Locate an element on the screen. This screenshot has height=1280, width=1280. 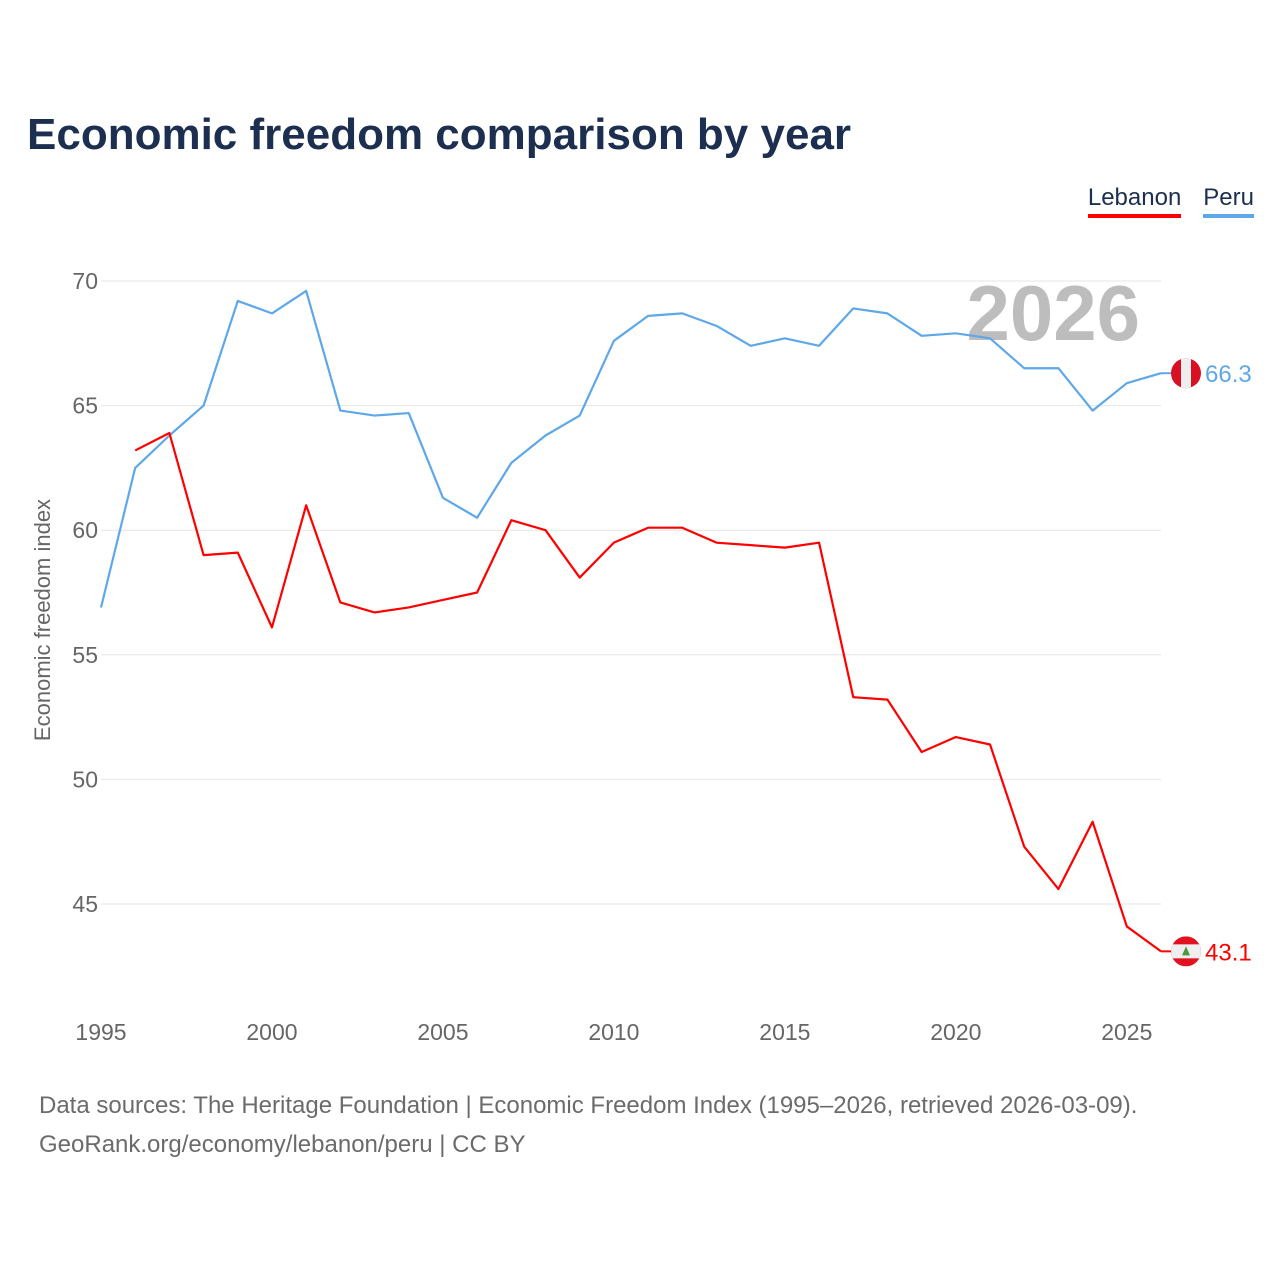
x-tick-label: 2005 is located at coordinates (442, 1032).